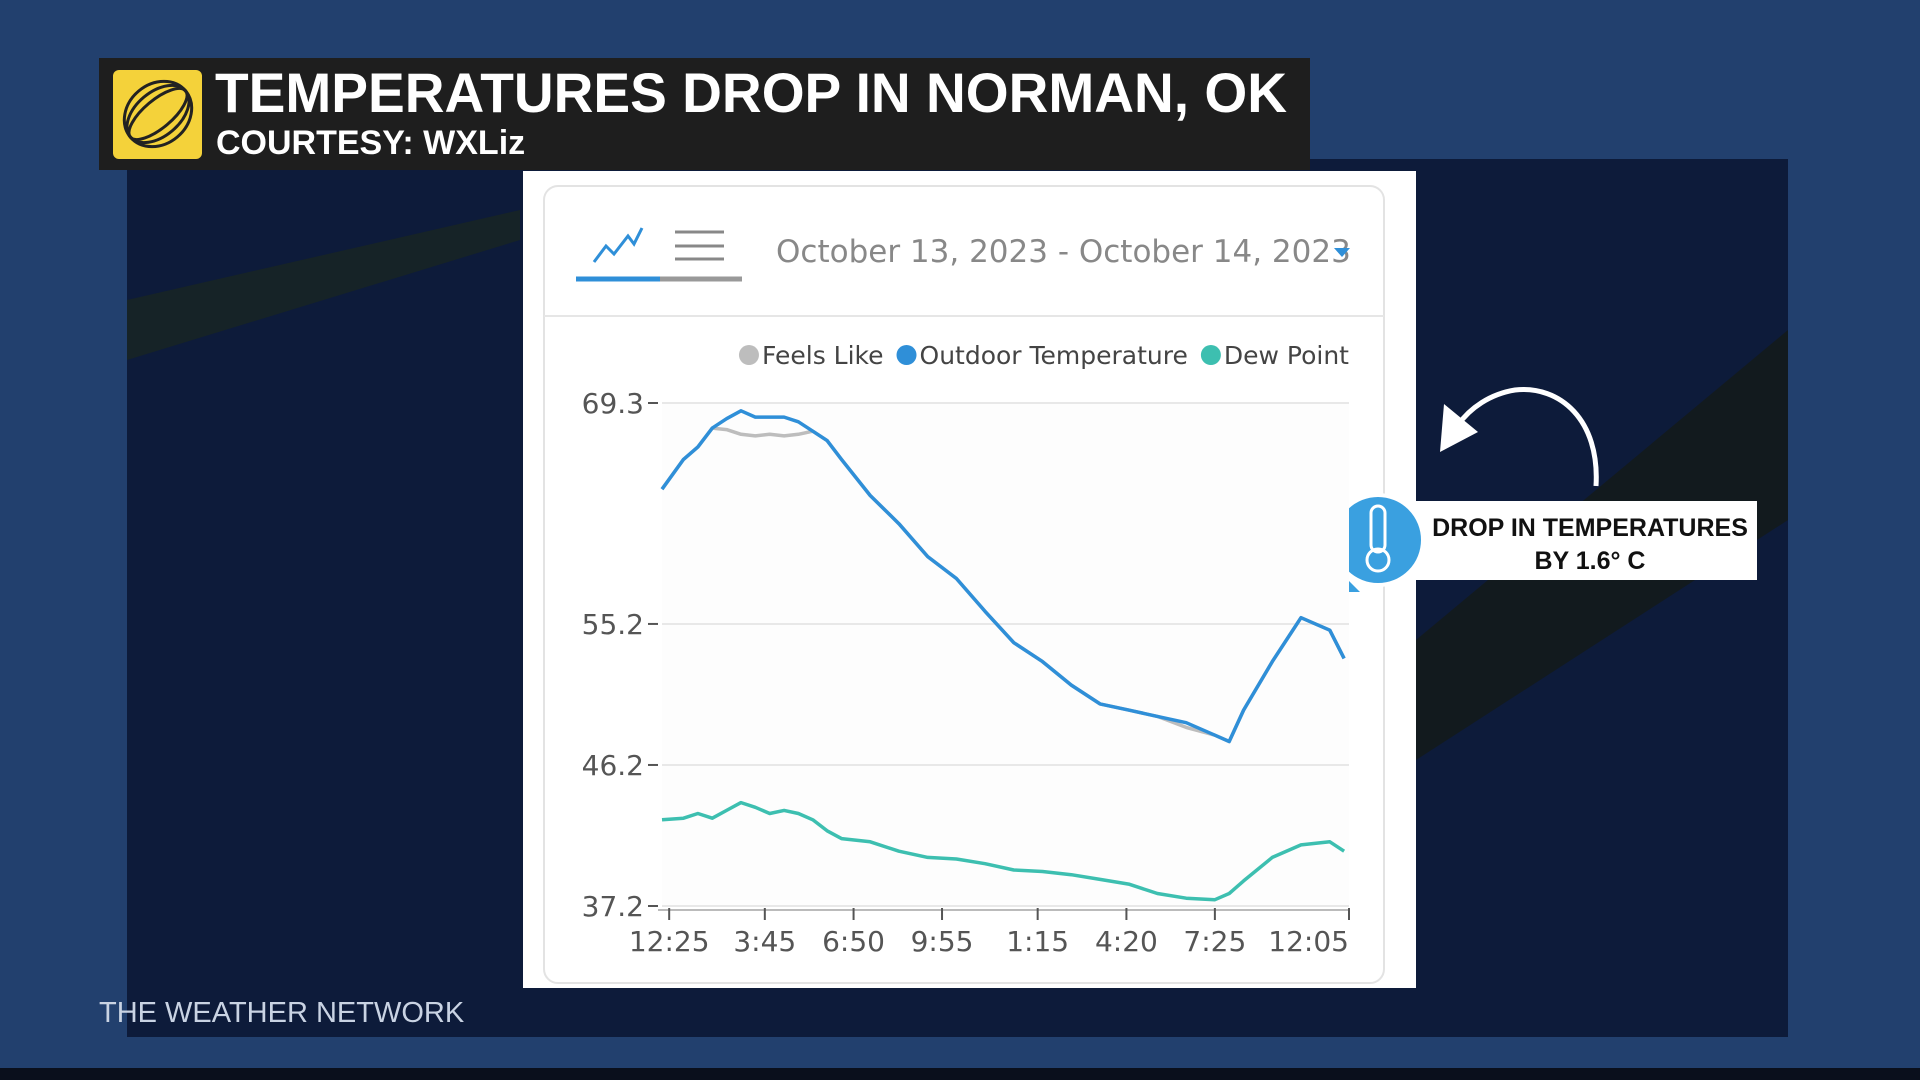 The height and width of the screenshot is (1080, 1920). What do you see at coordinates (282, 1013) in the screenshot?
I see `brand: THE WEATHER NETWORK` at bounding box center [282, 1013].